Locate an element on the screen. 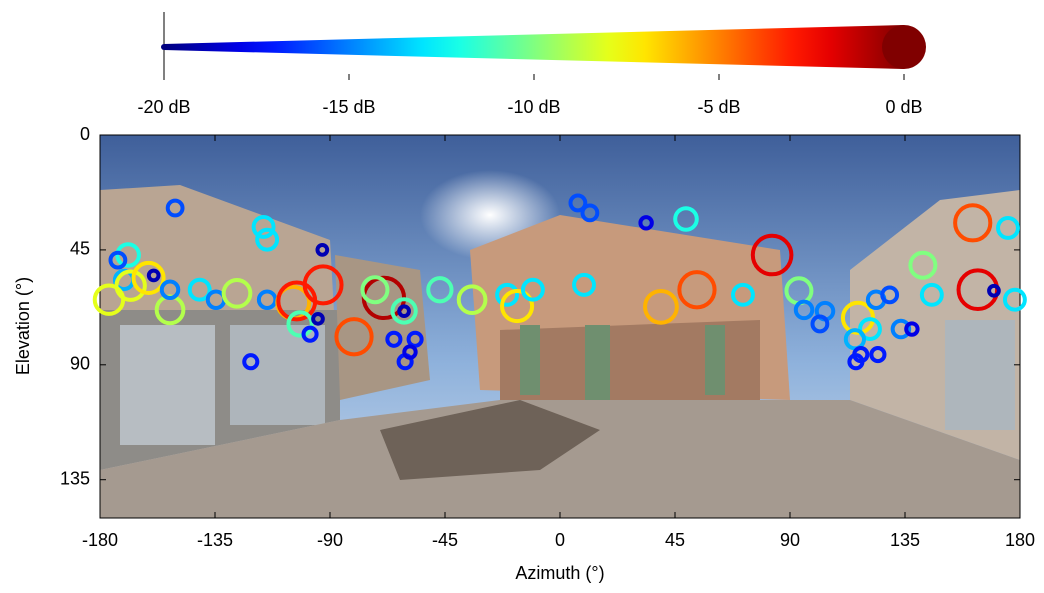 This screenshot has width=1044, height=593. x-tick-label: -135 is located at coordinates (215, 540).